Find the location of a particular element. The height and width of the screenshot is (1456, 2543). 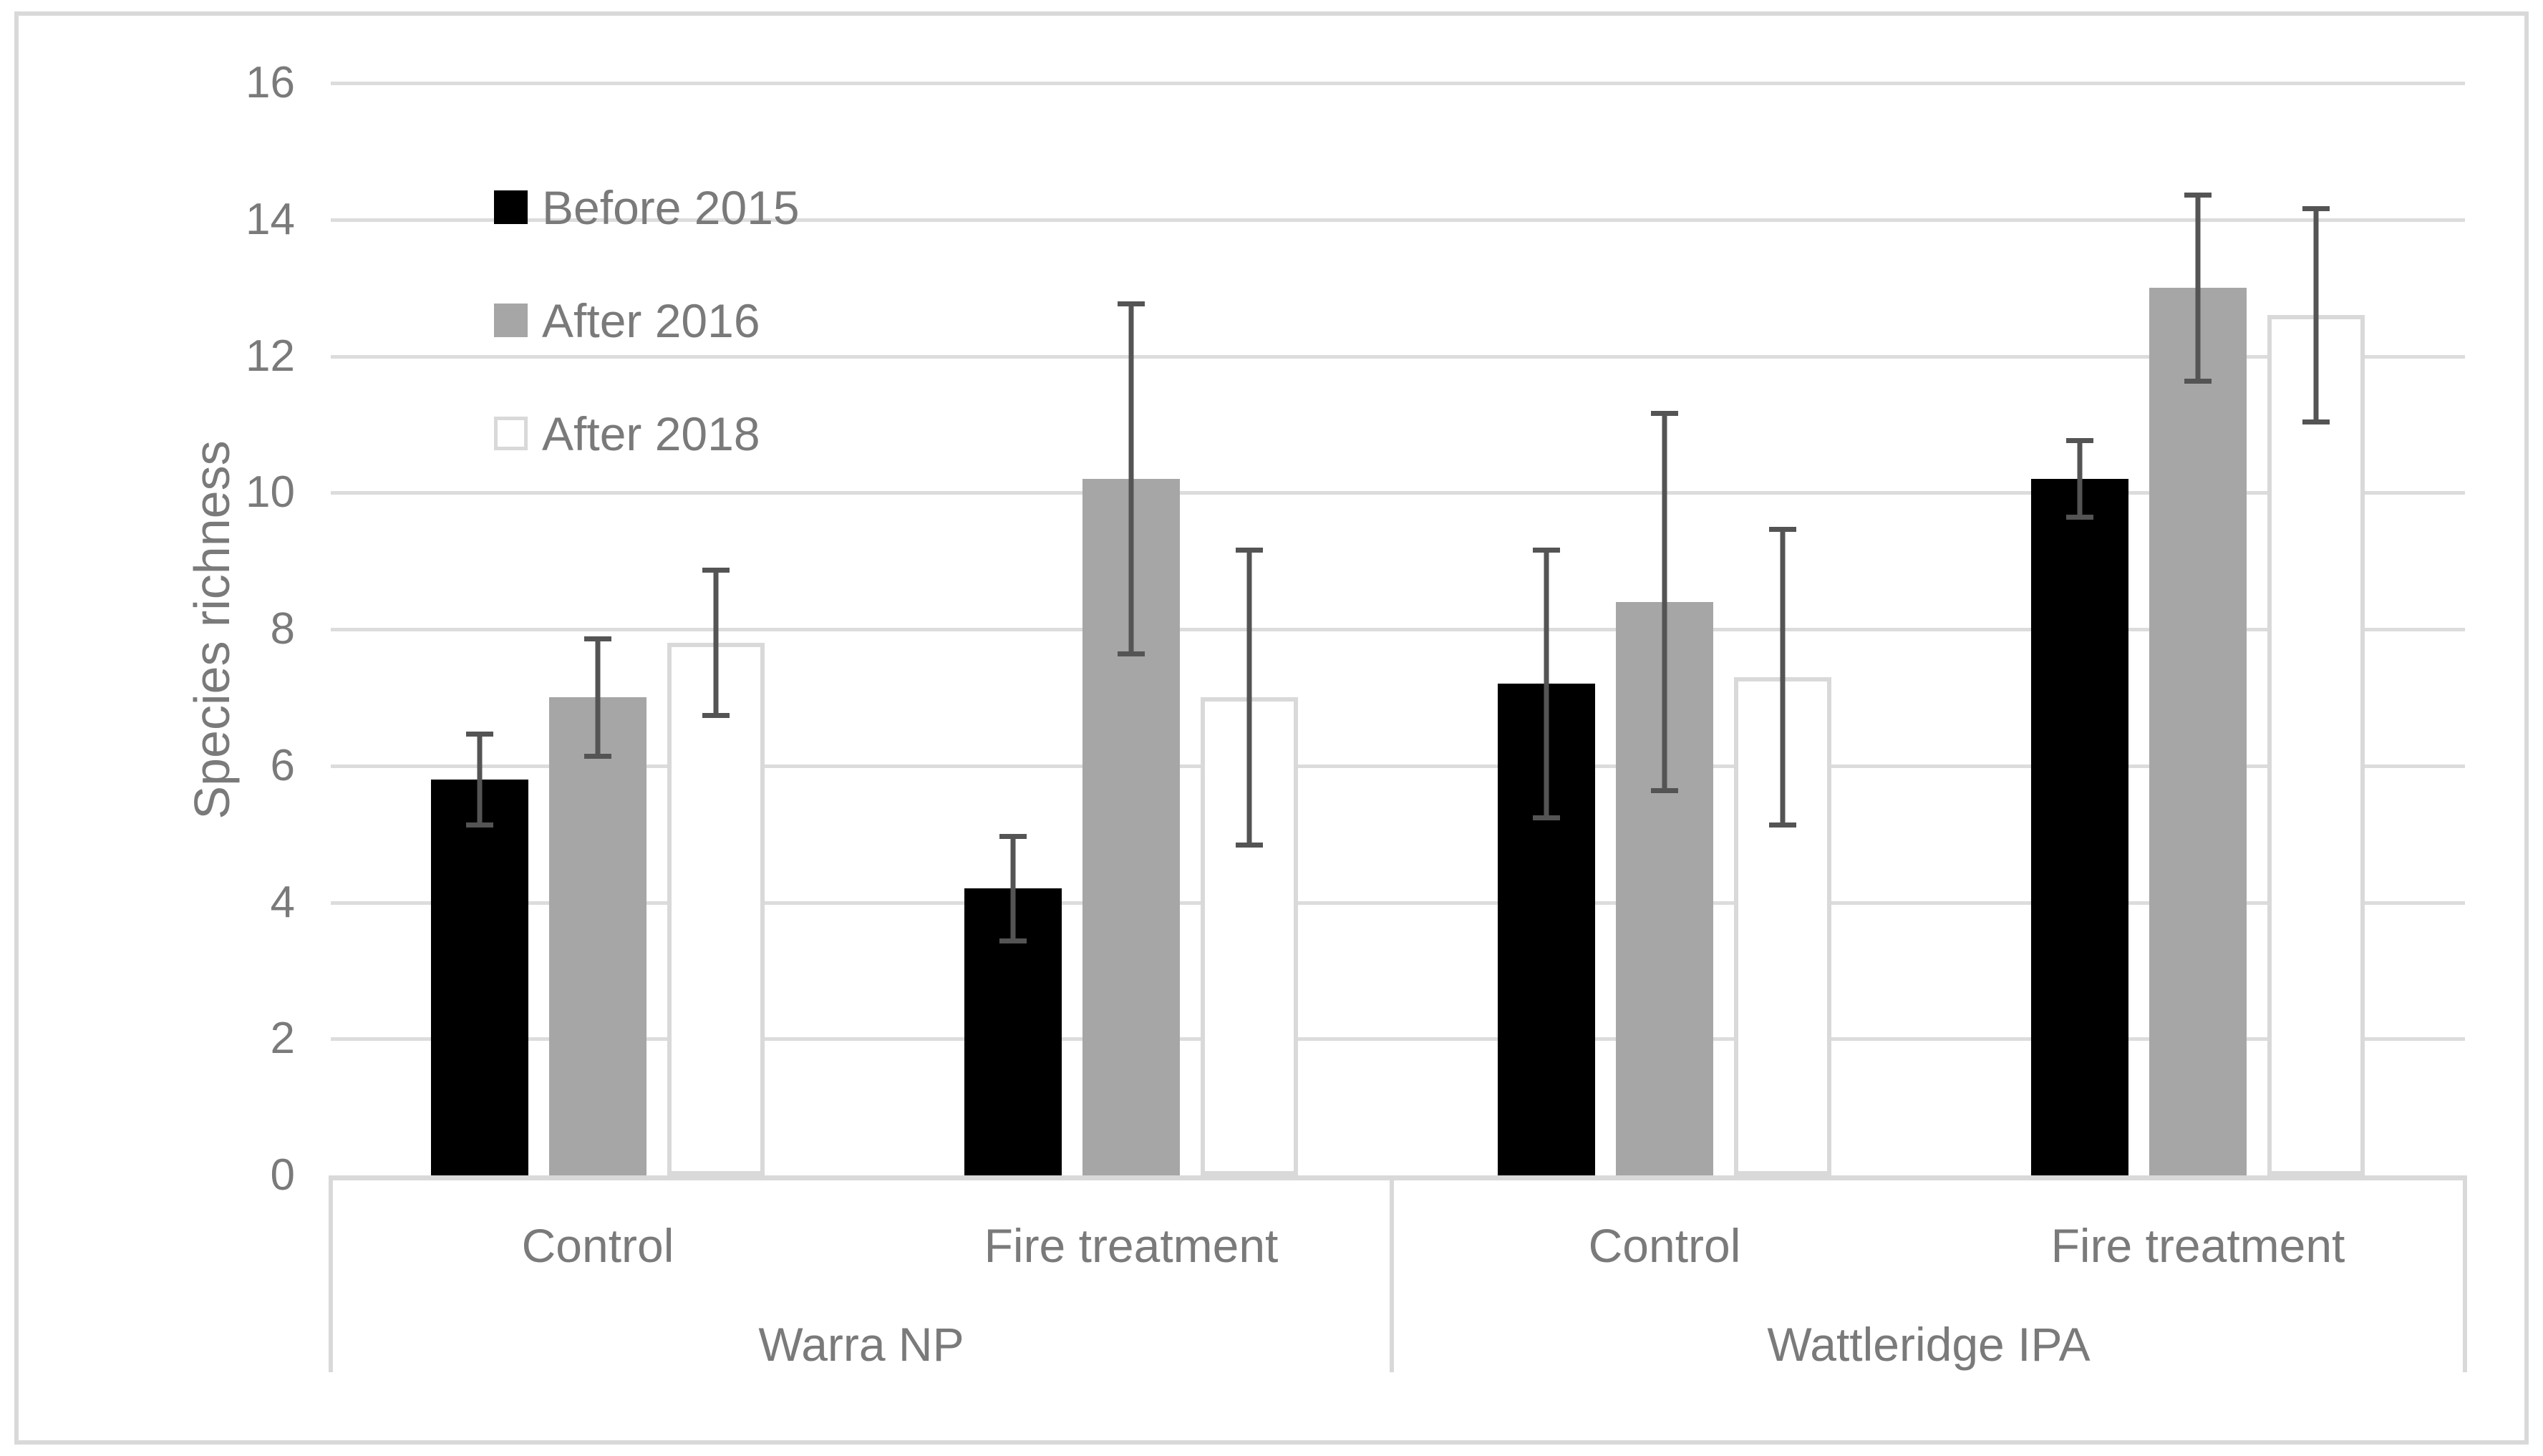

y-tick-label-6: 6 is located at coordinates (282, 765).